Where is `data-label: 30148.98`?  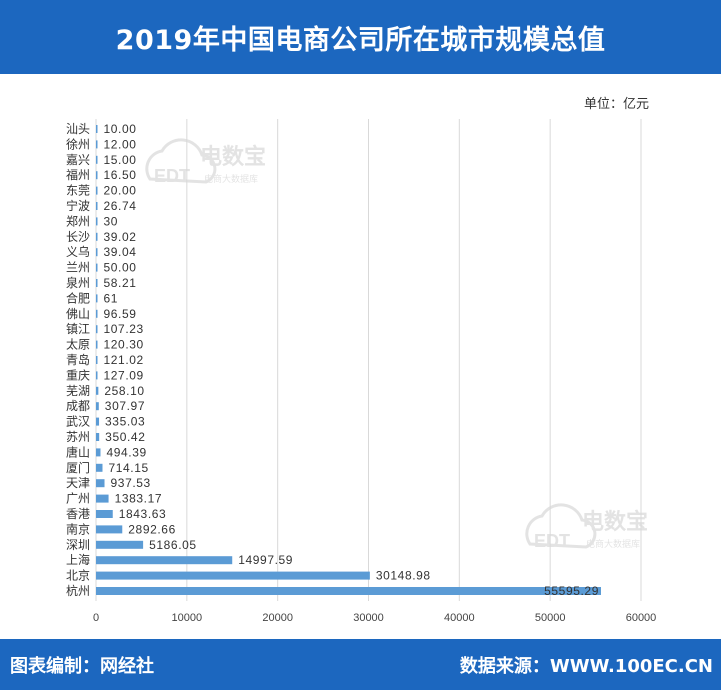
data-label: 30148.98 is located at coordinates (403, 576).